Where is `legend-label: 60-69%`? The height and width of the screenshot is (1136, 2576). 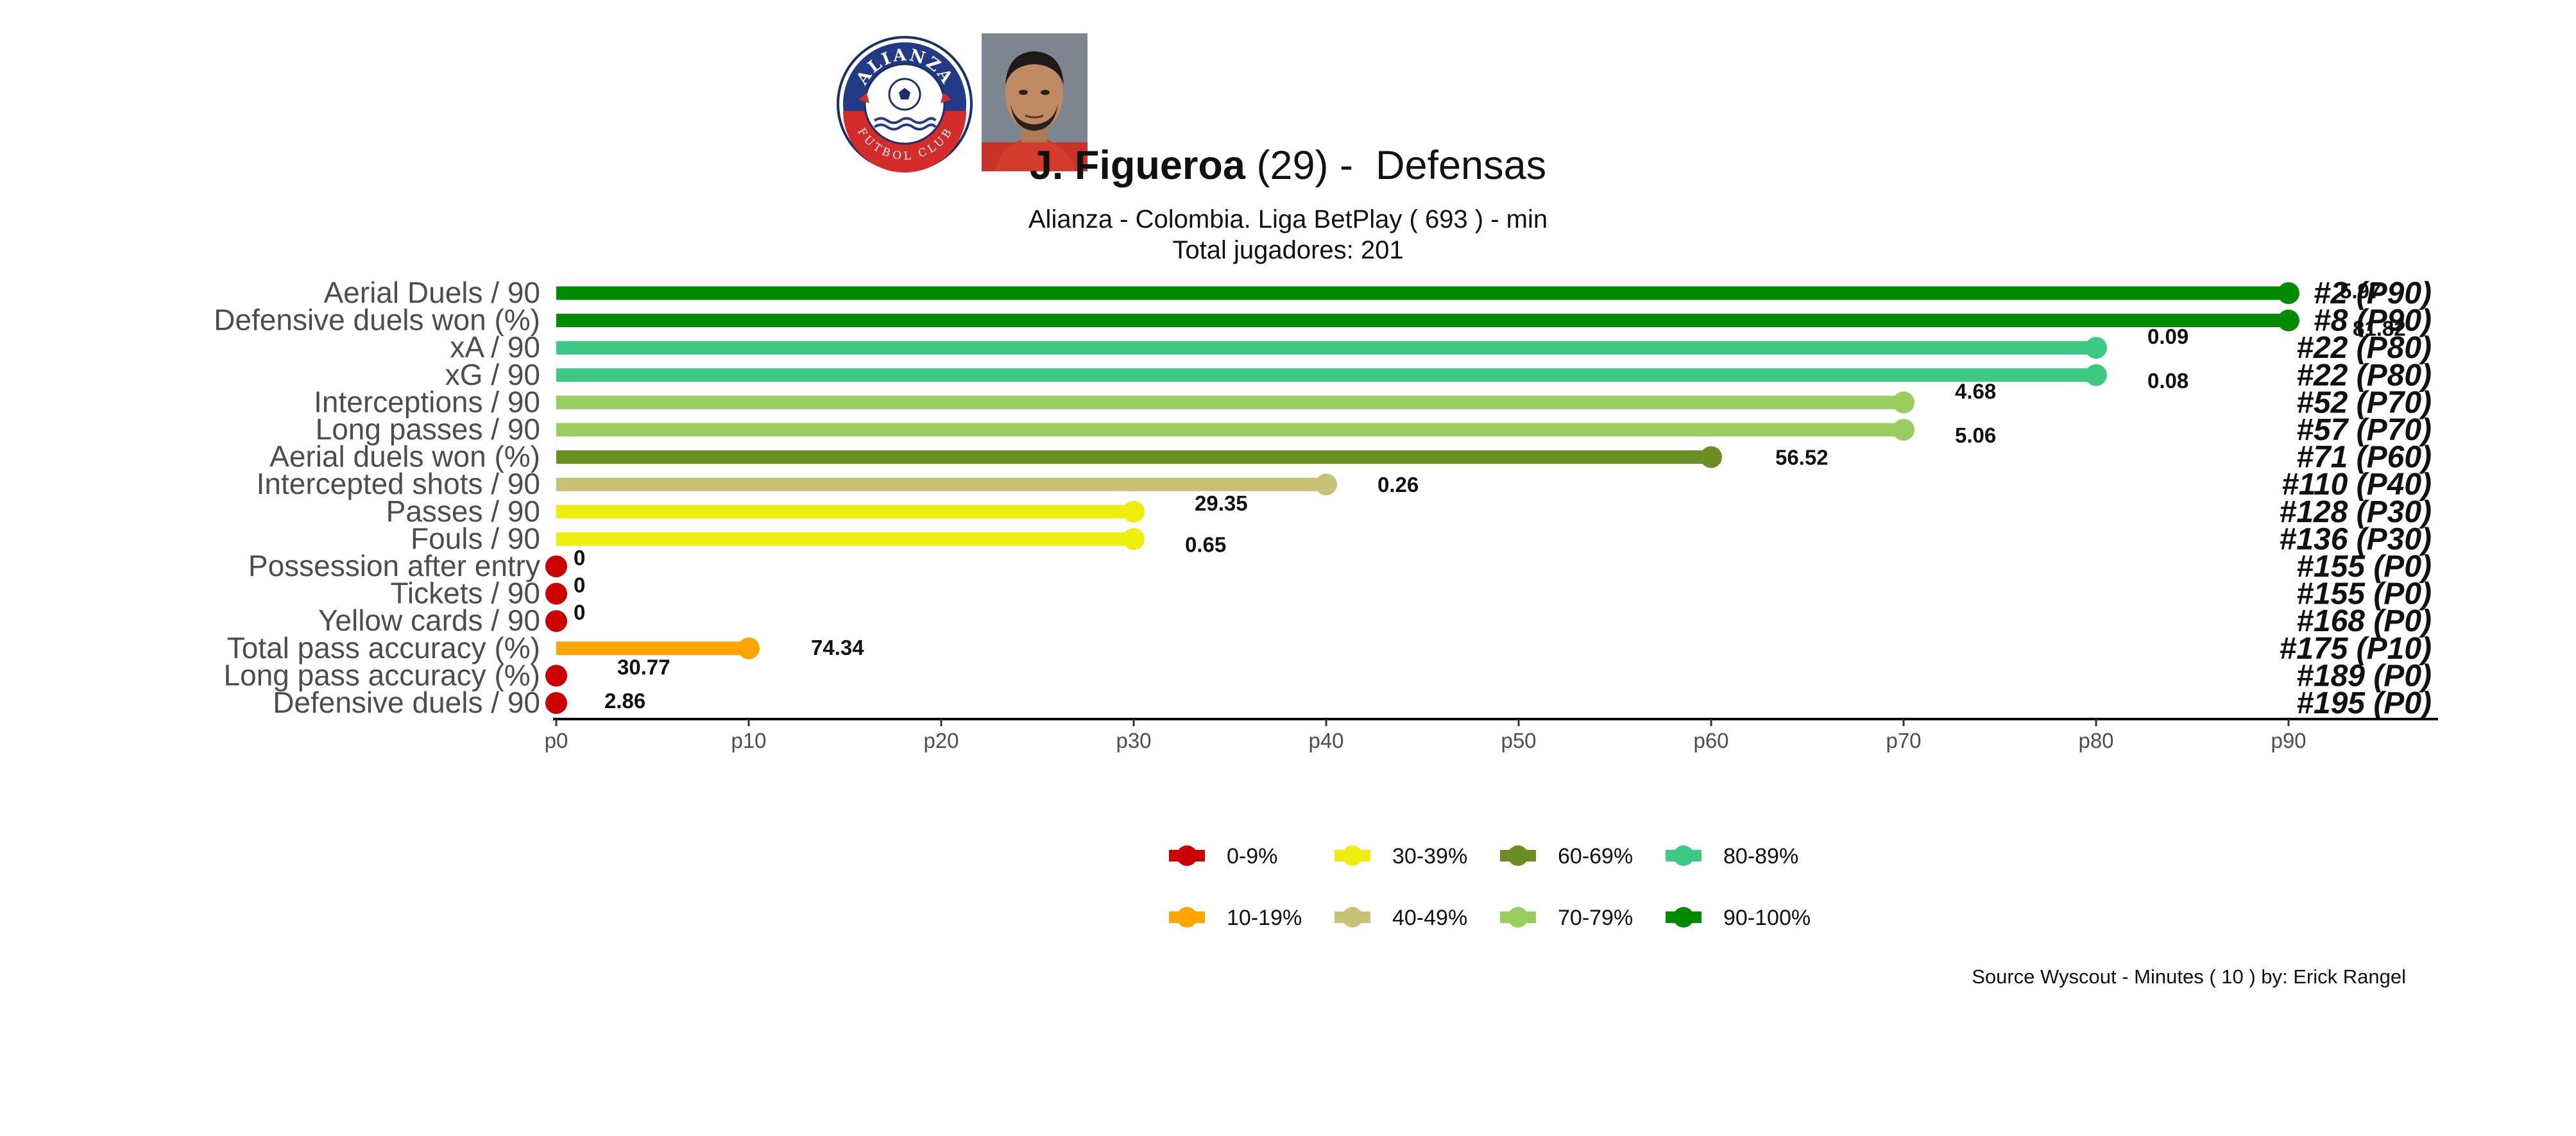
legend-label: 60-69% is located at coordinates (1596, 857).